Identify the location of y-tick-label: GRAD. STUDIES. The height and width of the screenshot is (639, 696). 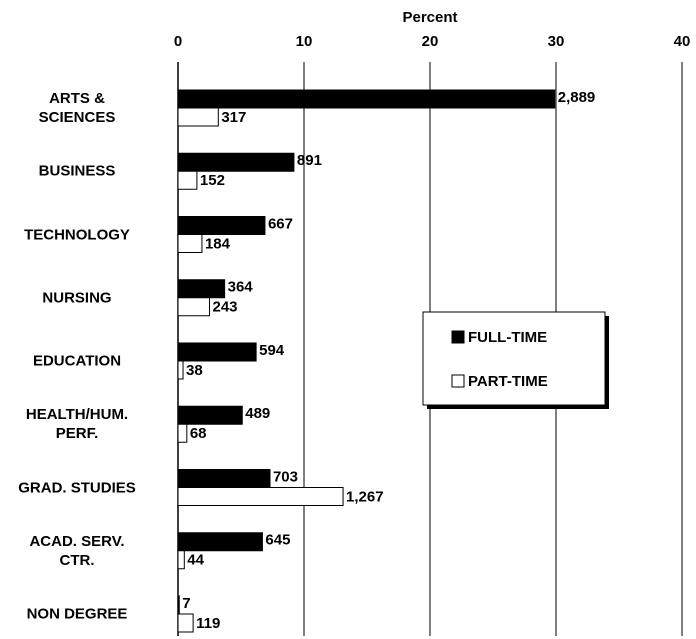
(77, 487).